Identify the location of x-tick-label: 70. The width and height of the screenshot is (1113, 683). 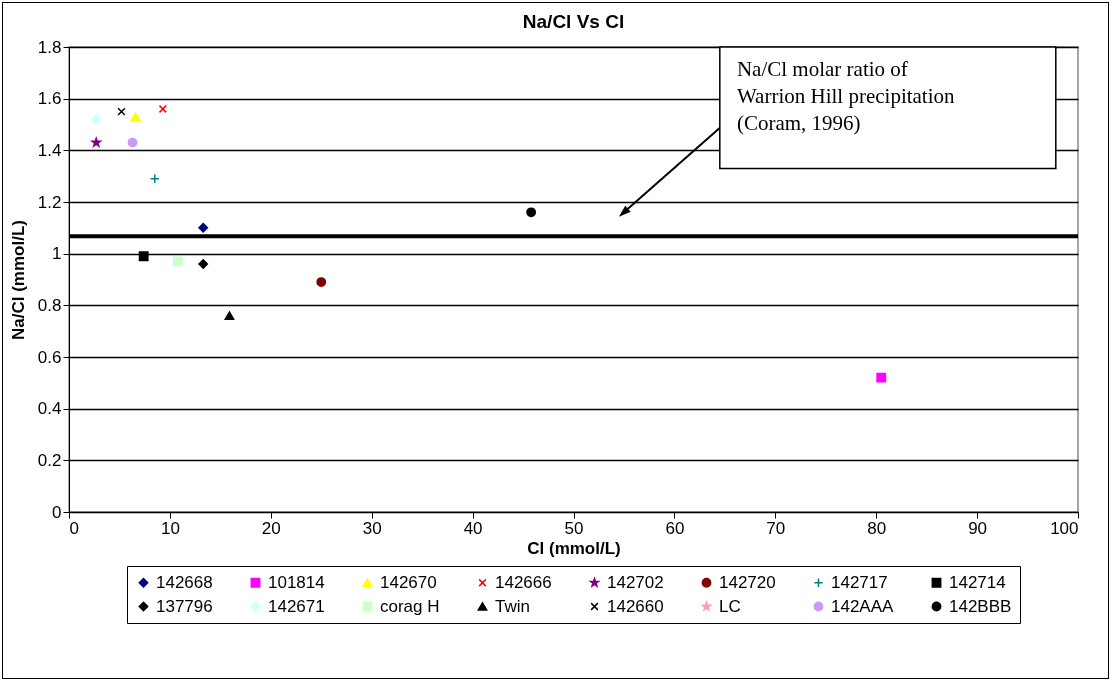
(776, 528).